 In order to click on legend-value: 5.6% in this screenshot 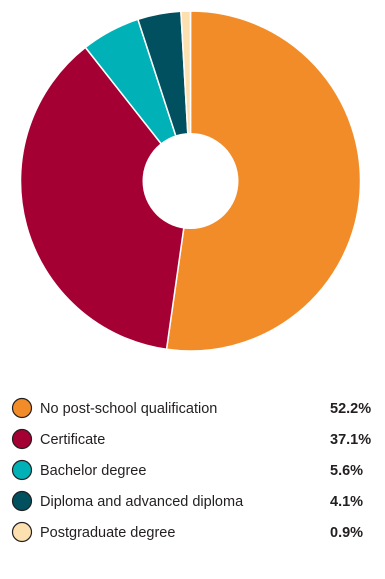, I will do `click(346, 471)`.